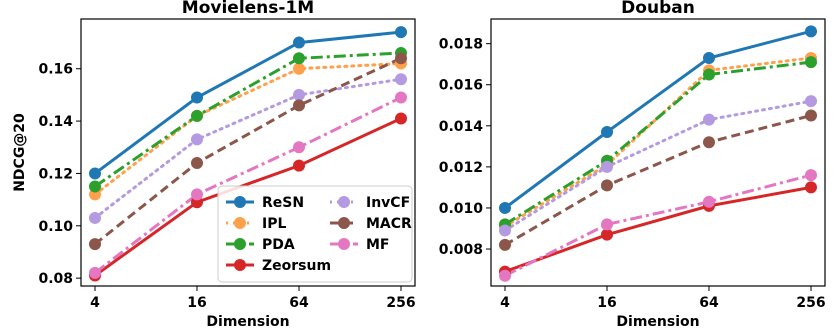  What do you see at coordinates (240, 265) in the screenshot?
I see `legend-marker-zeorsum` at bounding box center [240, 265].